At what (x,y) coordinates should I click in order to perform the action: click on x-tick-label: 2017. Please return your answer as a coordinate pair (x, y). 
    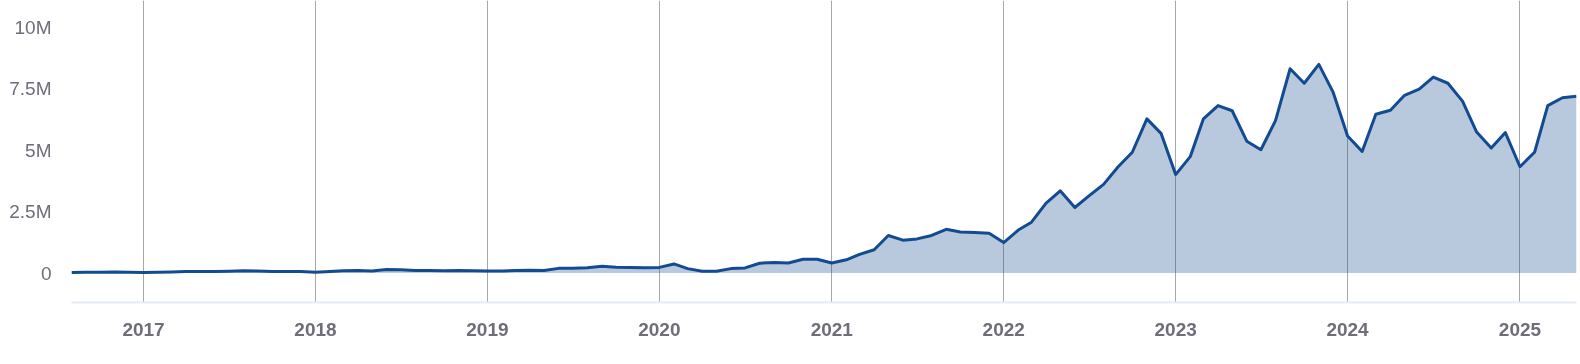
    Looking at the image, I should click on (143, 329).